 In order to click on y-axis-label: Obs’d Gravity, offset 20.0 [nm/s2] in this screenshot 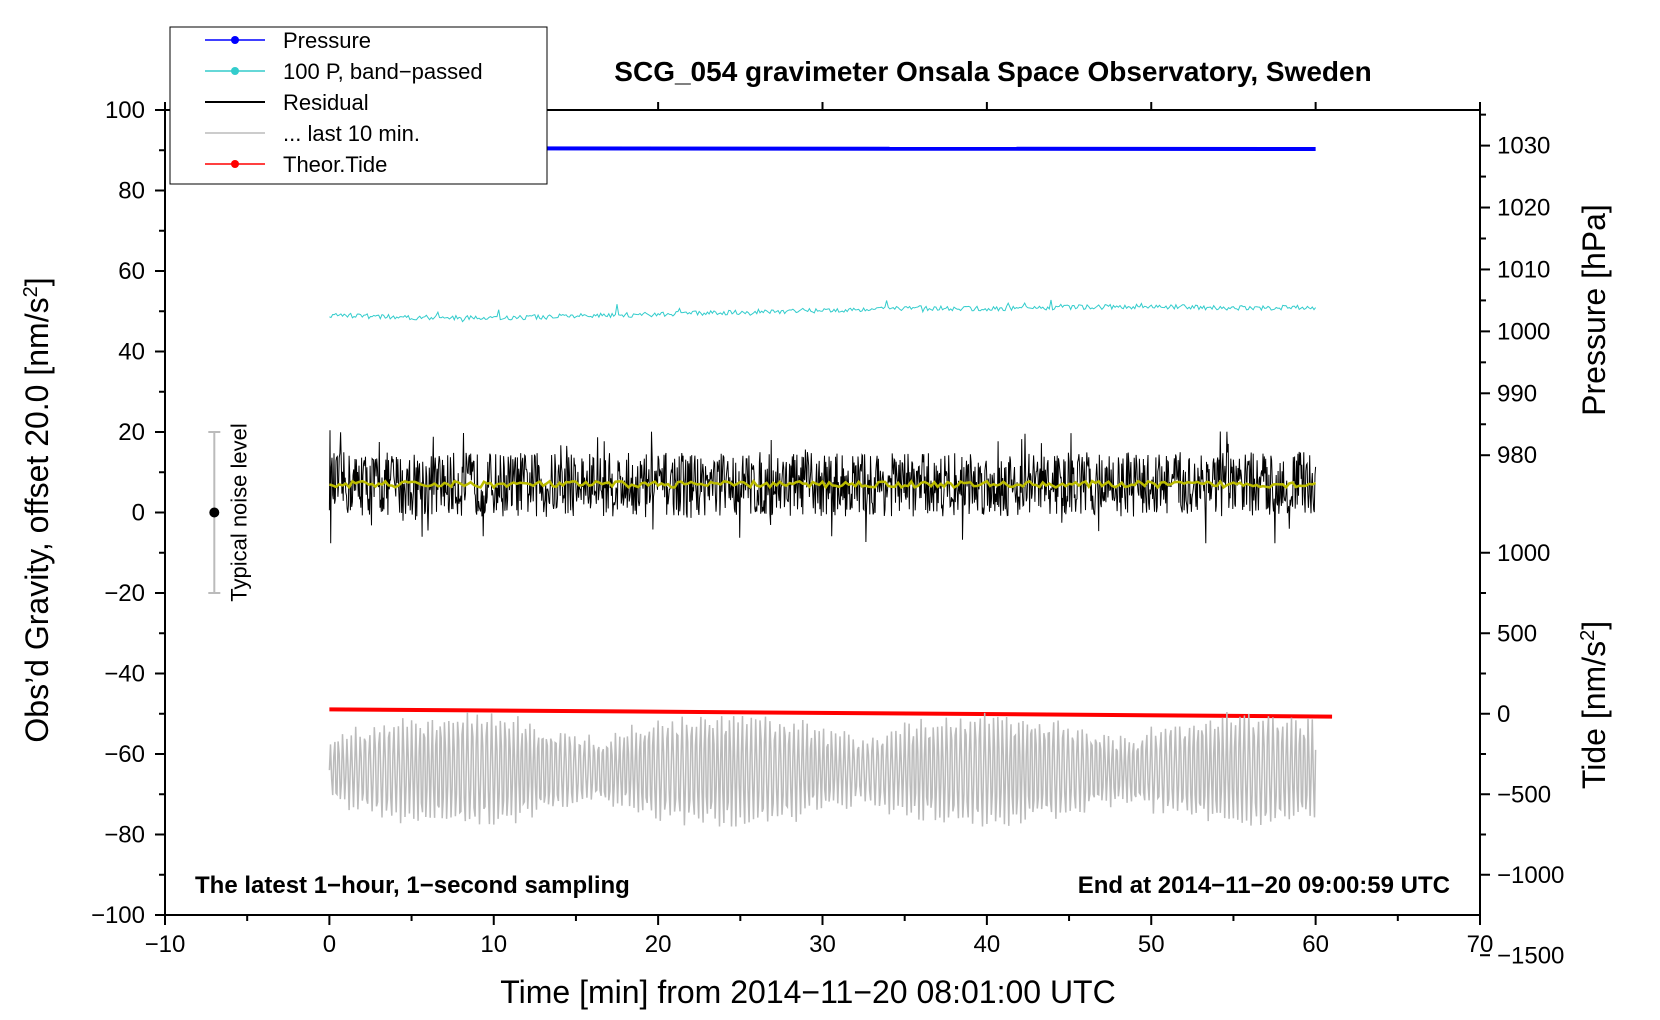, I will do `click(37, 509)`.